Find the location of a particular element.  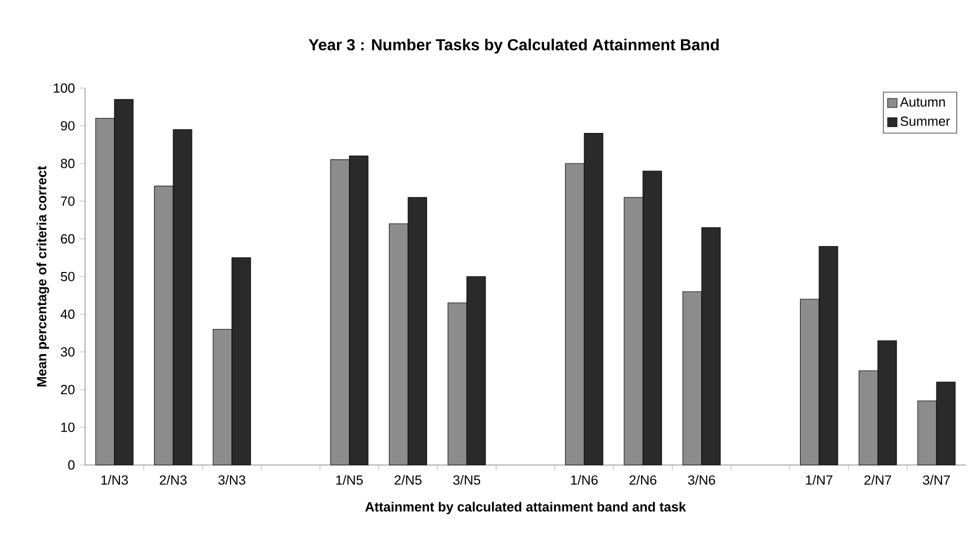

y-tick-label: 100 is located at coordinates (64, 88).